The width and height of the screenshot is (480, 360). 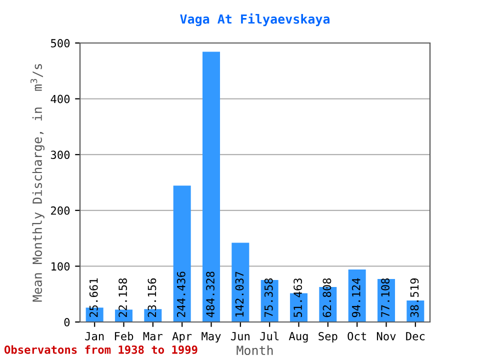 I want to click on y-tick-label: 300, so click(x=60, y=155).